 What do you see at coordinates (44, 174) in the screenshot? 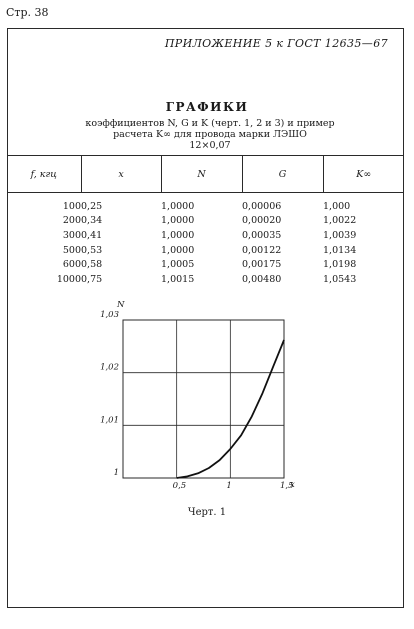
I see `header-frequency: f, кгц` at bounding box center [44, 174].